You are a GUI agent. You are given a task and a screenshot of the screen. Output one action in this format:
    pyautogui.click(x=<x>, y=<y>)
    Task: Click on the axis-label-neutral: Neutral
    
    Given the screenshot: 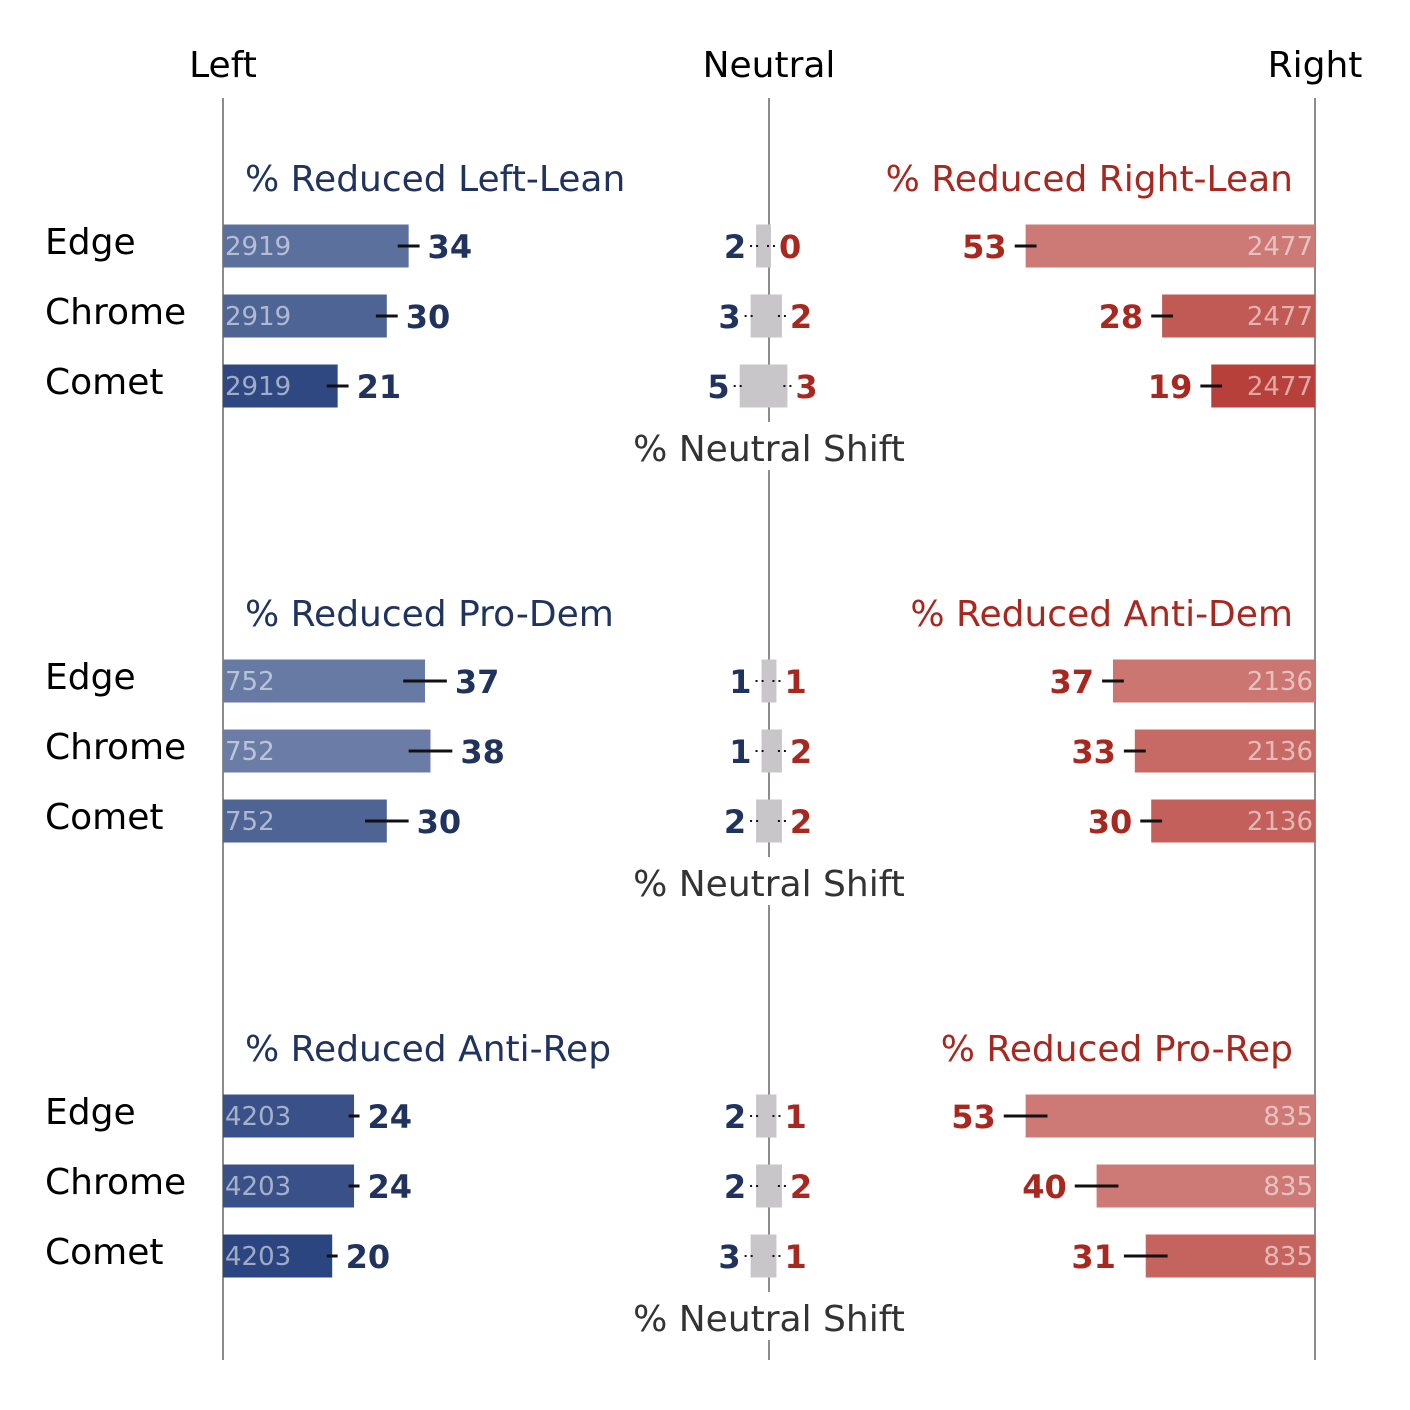 What is the action you would take?
    pyautogui.click(x=769, y=65)
    